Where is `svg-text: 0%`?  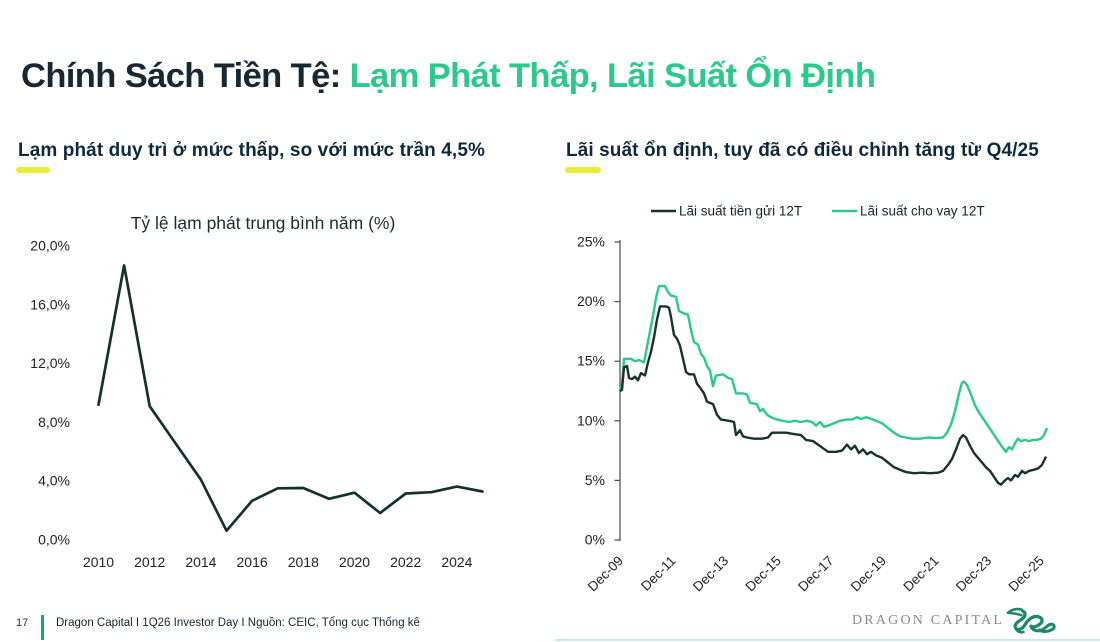
svg-text: 0% is located at coordinates (595, 540).